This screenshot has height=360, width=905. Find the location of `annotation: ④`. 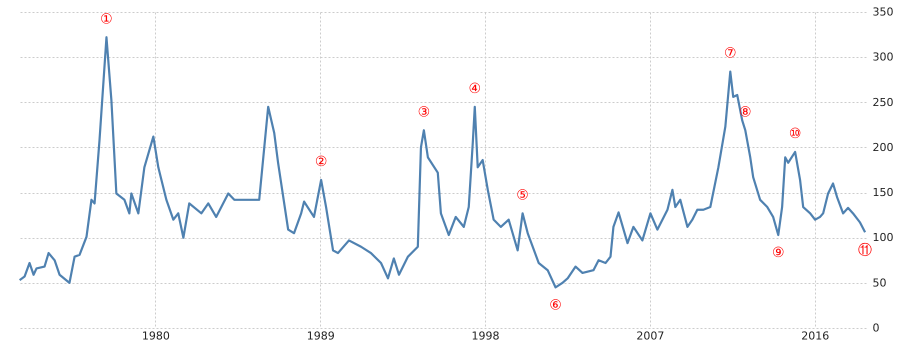

annotation: ④ is located at coordinates (475, 88).